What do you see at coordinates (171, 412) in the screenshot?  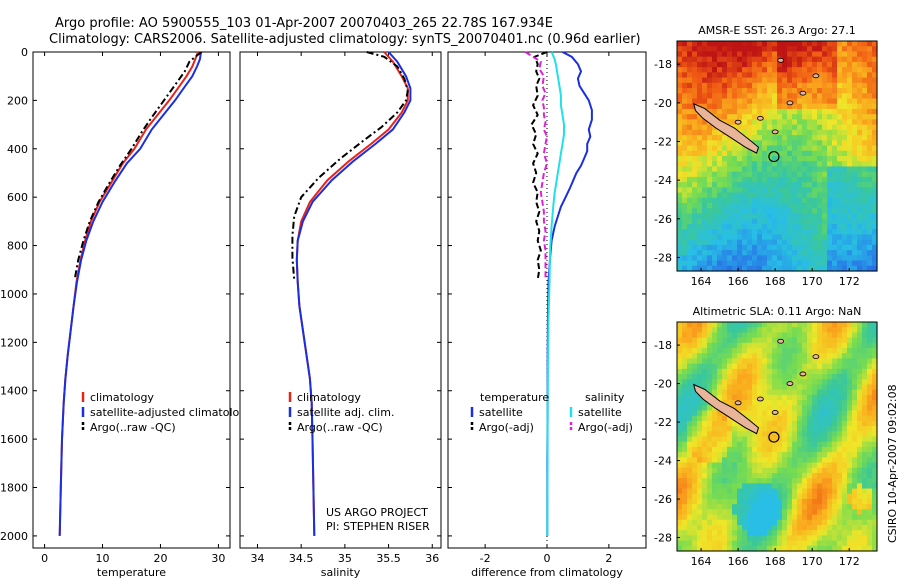 I see `legend-label: satellite-adjusted climatology` at bounding box center [171, 412].